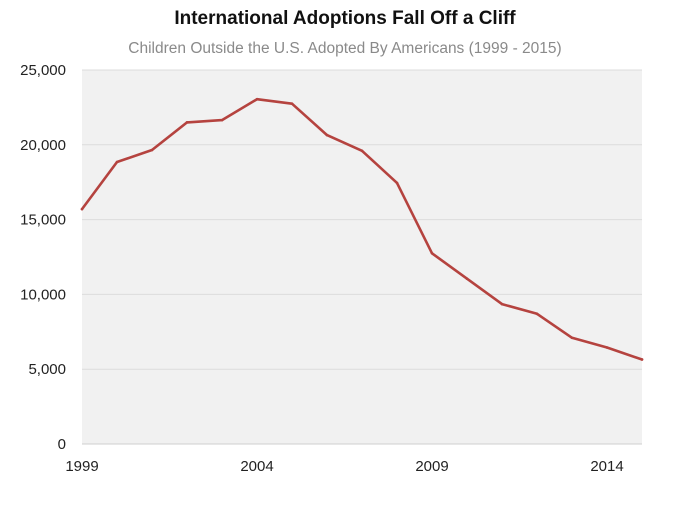 The image size is (690, 522). What do you see at coordinates (62, 444) in the screenshot?
I see `y-tick-label: 0` at bounding box center [62, 444].